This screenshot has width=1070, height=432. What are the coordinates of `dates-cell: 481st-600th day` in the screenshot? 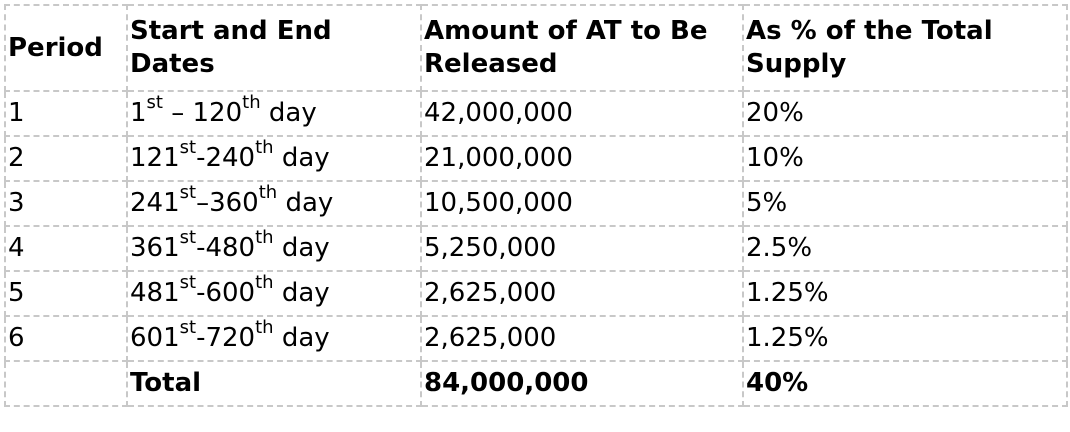 It's located at (274, 293).